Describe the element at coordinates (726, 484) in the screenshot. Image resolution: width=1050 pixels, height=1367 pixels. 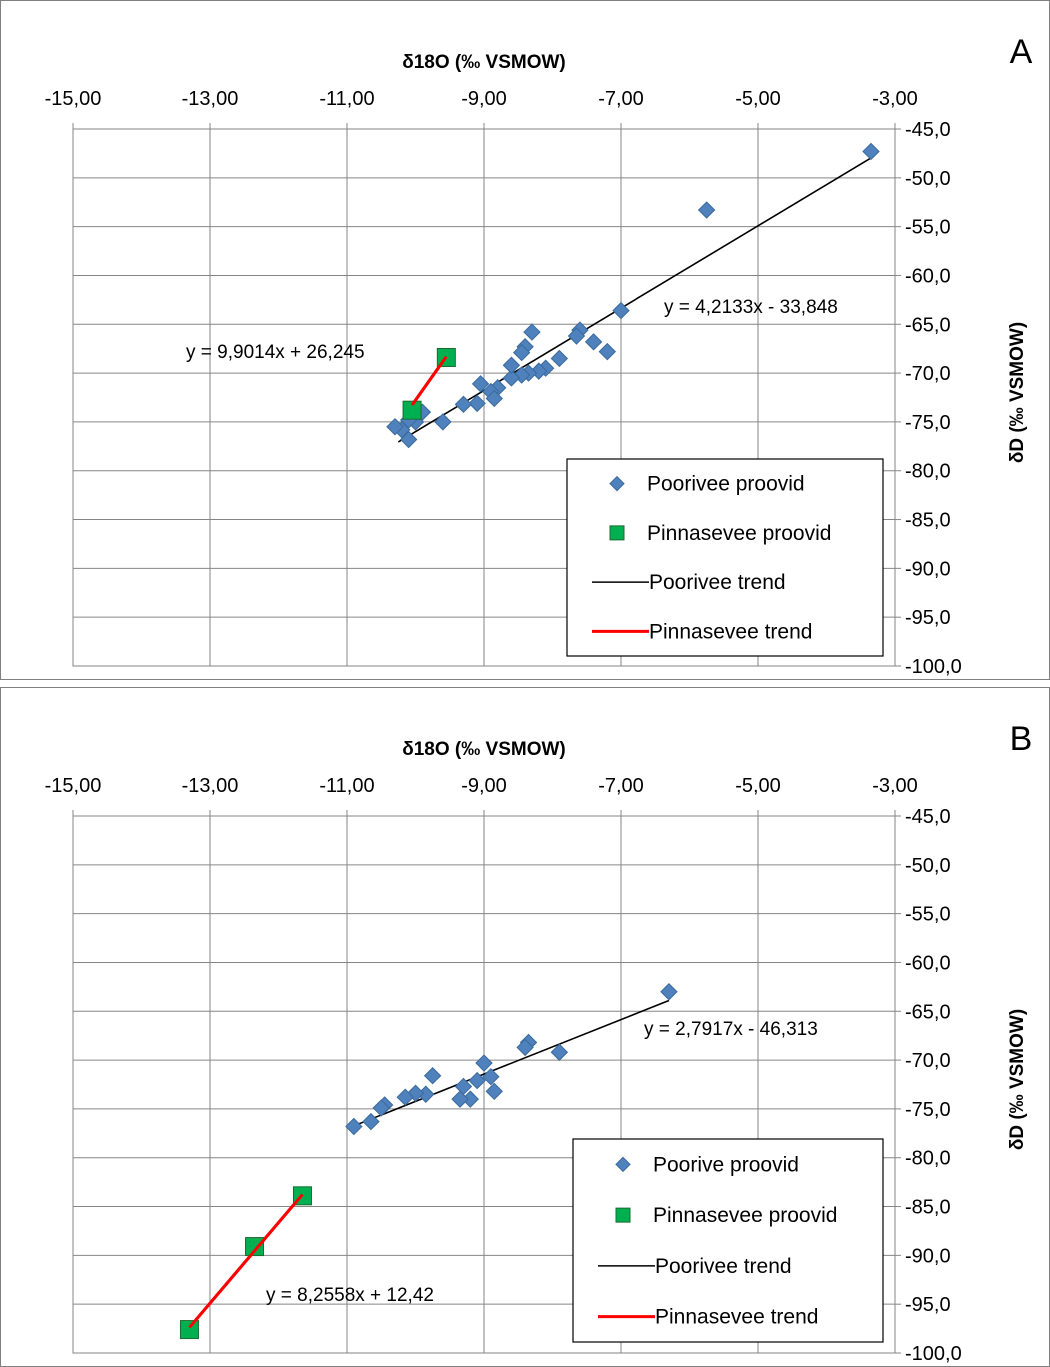
I see `legend-label: Poorivee proovid` at that location.